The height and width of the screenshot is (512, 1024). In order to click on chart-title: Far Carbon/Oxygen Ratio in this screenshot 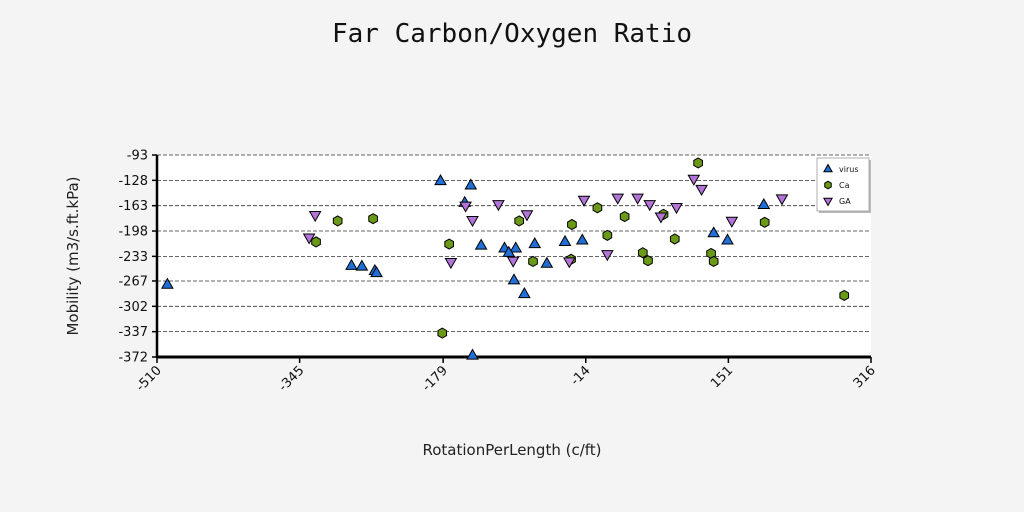, I will do `click(512, 34)`.